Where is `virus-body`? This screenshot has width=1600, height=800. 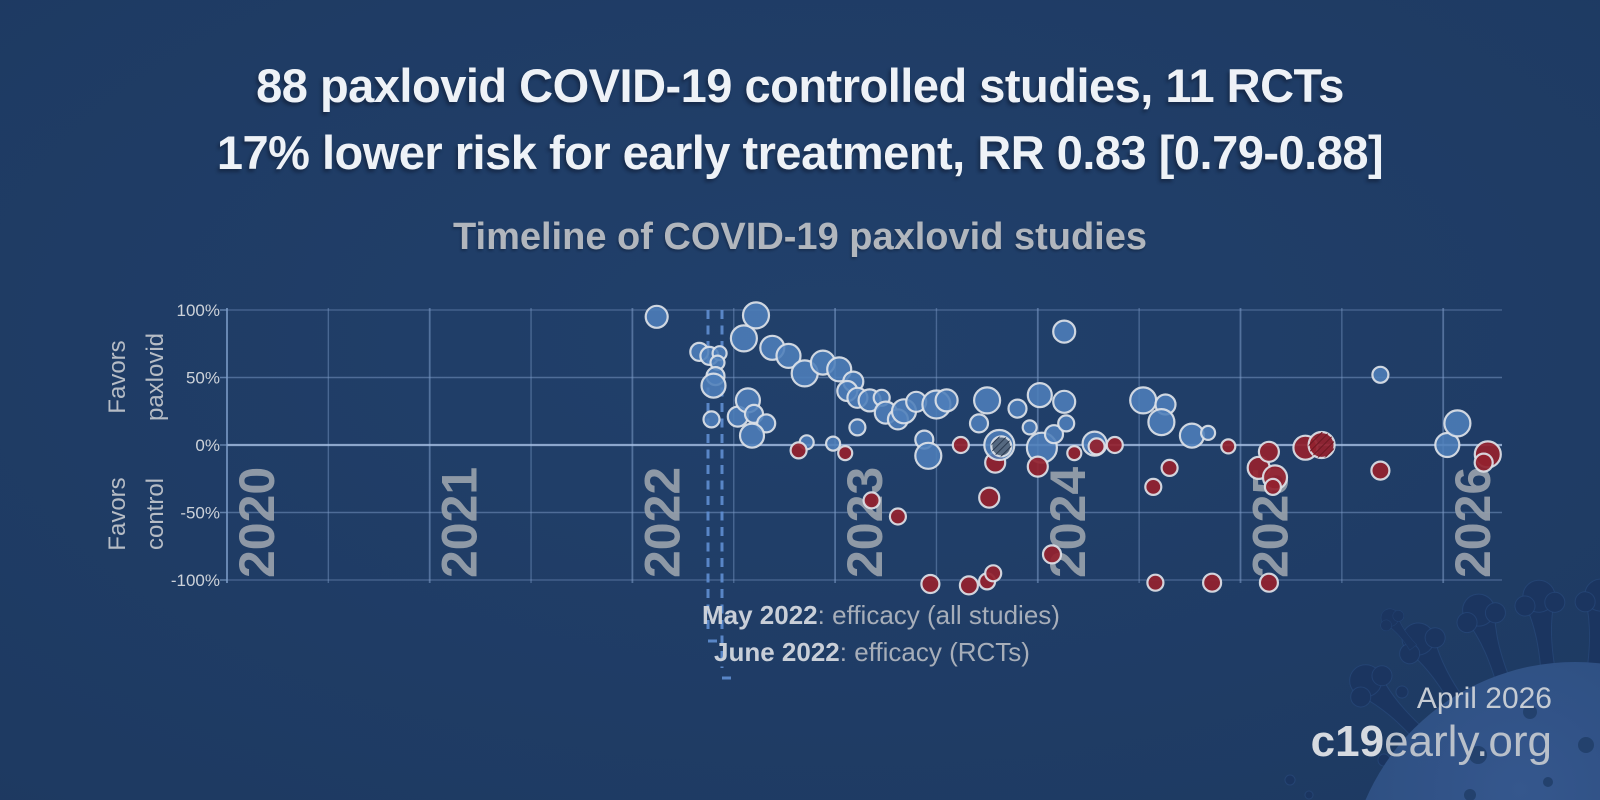 virus-body is located at coordinates (1482, 731).